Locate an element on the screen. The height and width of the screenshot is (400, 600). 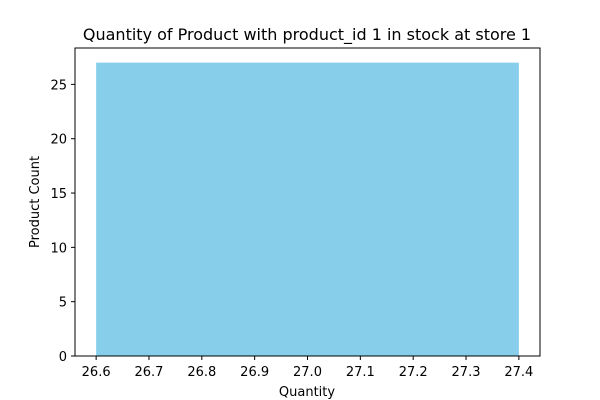
y-tick-label: 5 is located at coordinates (63, 303).